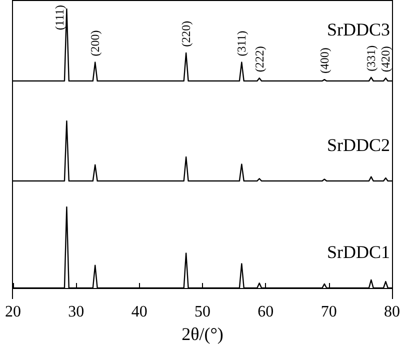  What do you see at coordinates (392, 312) in the screenshot?
I see `x-tick-label: 80` at bounding box center [392, 312].